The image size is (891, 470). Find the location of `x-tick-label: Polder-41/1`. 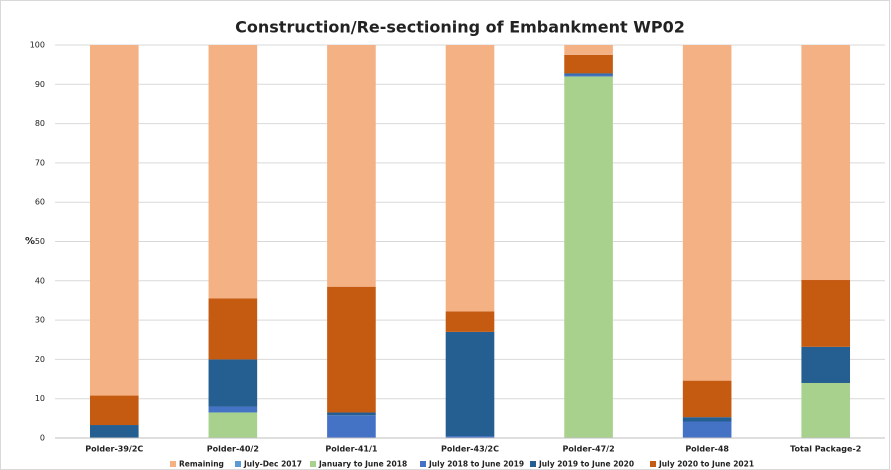

x-tick-label: Polder-41/1 is located at coordinates (351, 449).